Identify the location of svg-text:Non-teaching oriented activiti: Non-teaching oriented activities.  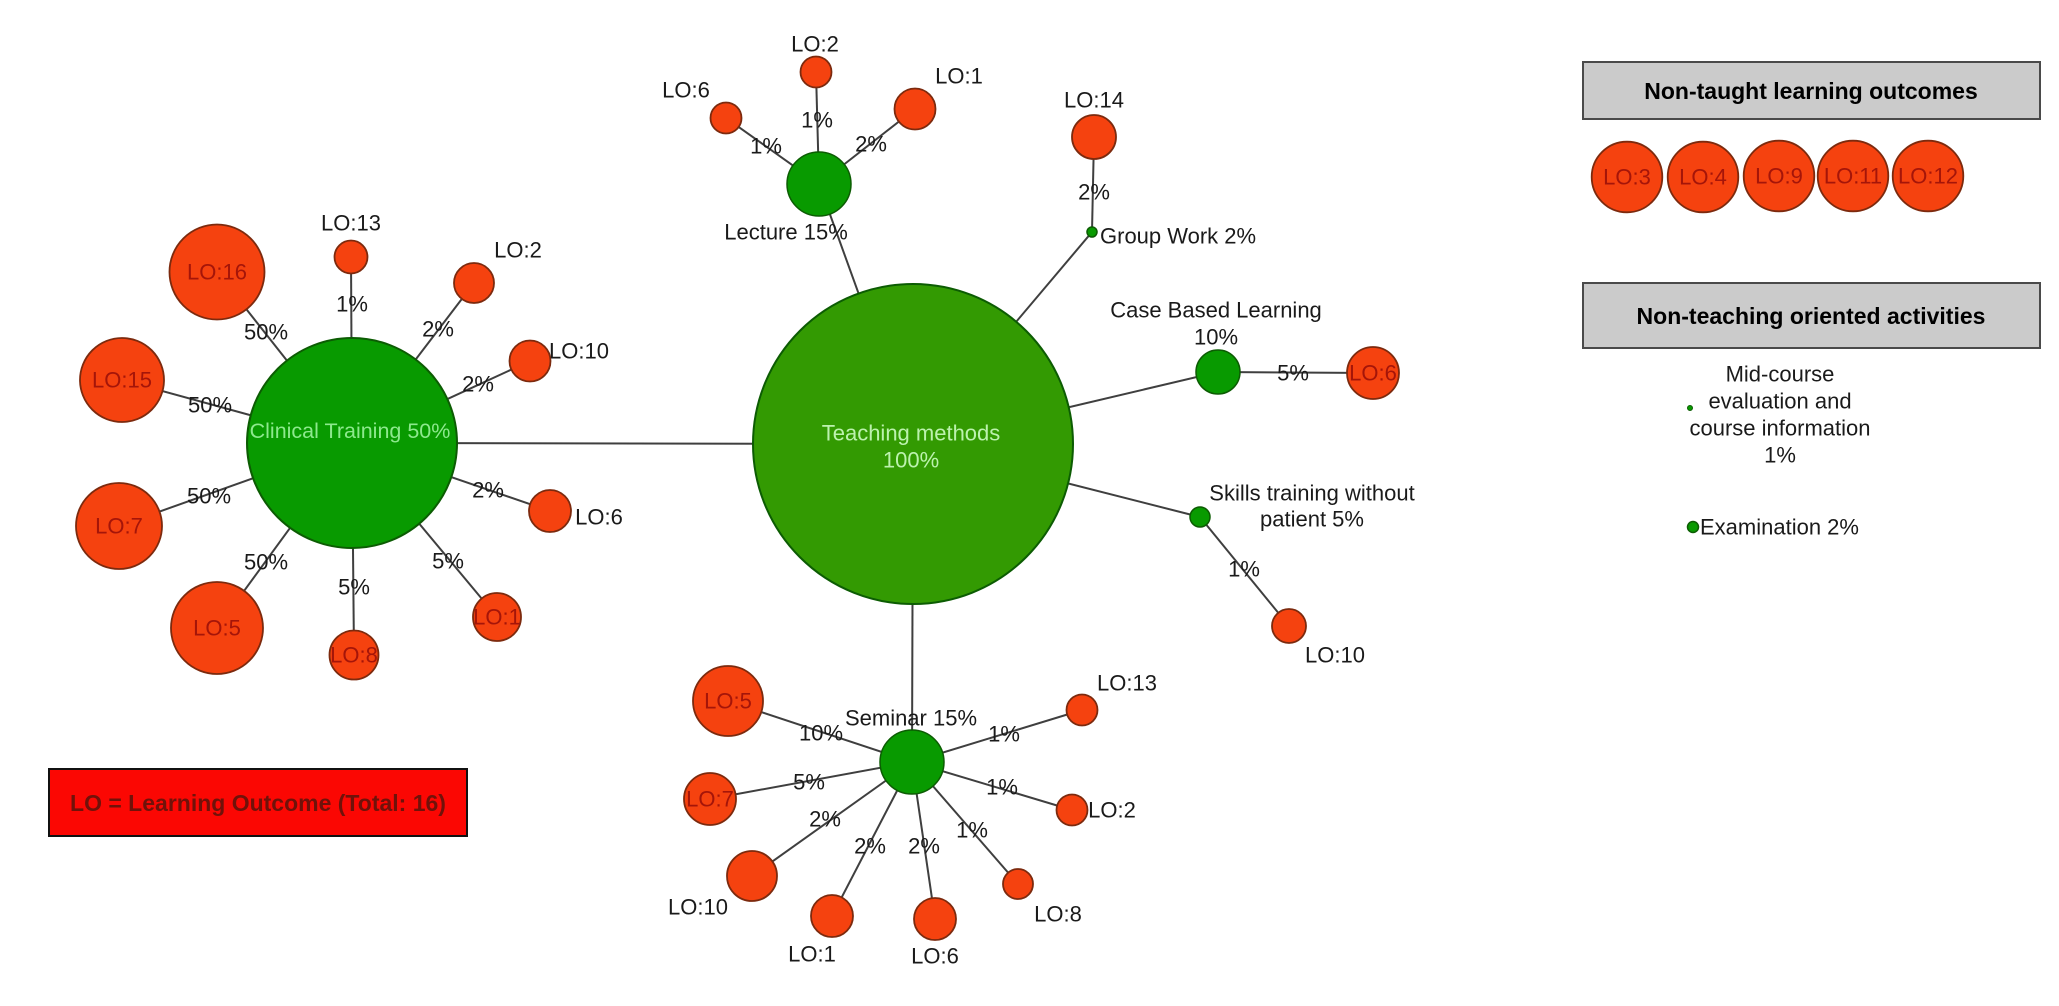
(1811, 316).